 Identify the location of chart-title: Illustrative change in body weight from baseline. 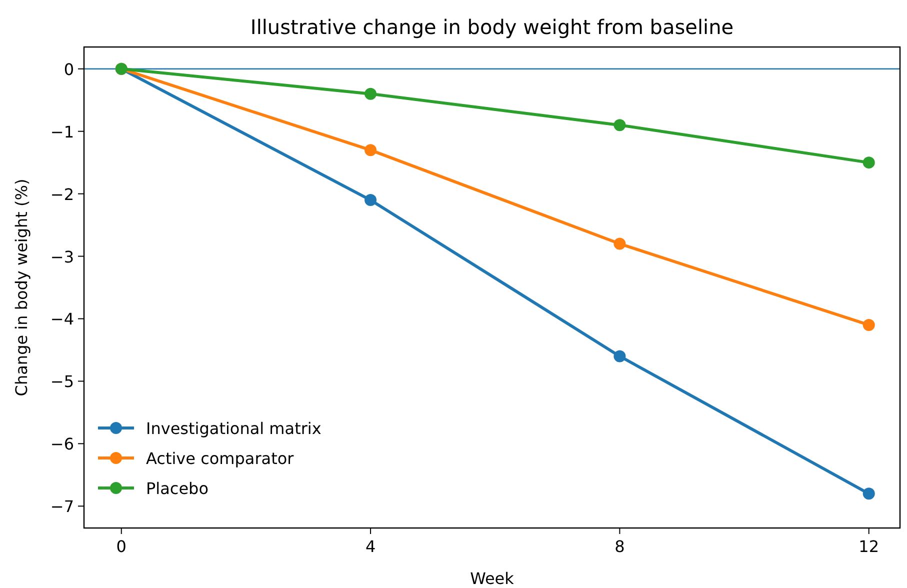
(492, 27).